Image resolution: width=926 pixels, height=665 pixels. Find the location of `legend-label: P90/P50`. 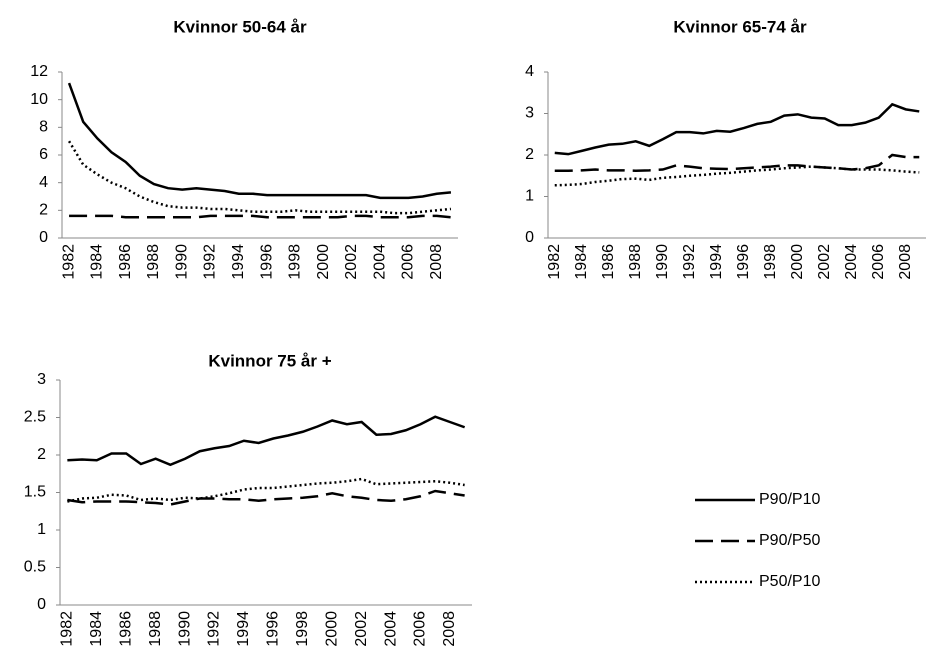

legend-label: P90/P50 is located at coordinates (789, 540).